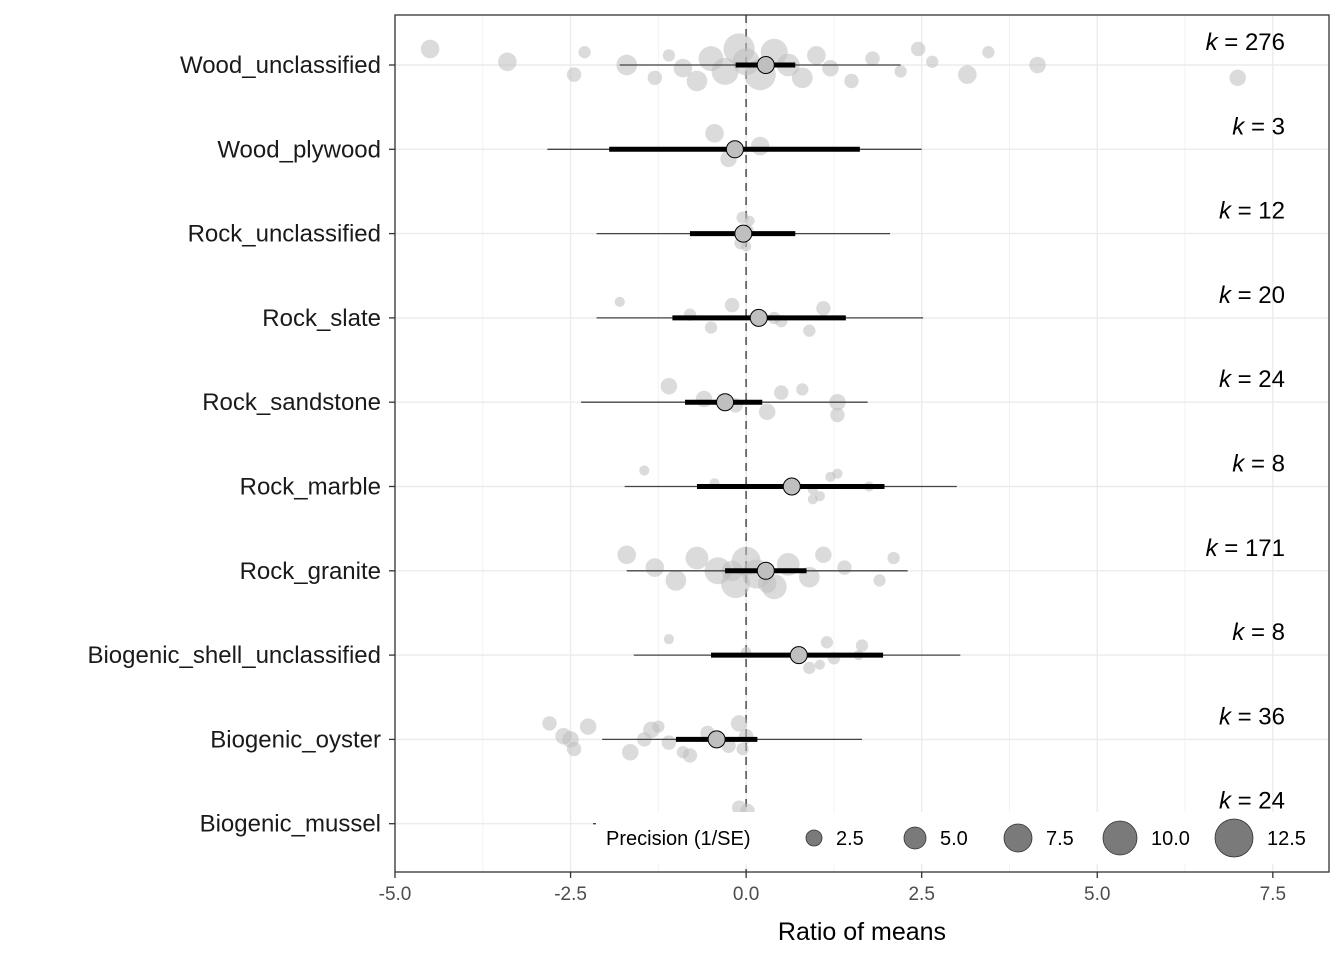 The height and width of the screenshot is (960, 1344). Describe the element at coordinates (832, 888) in the screenshot. I see `x-axis: -5.0 -2.5 0.0 2.5 5.0 7.5` at that location.